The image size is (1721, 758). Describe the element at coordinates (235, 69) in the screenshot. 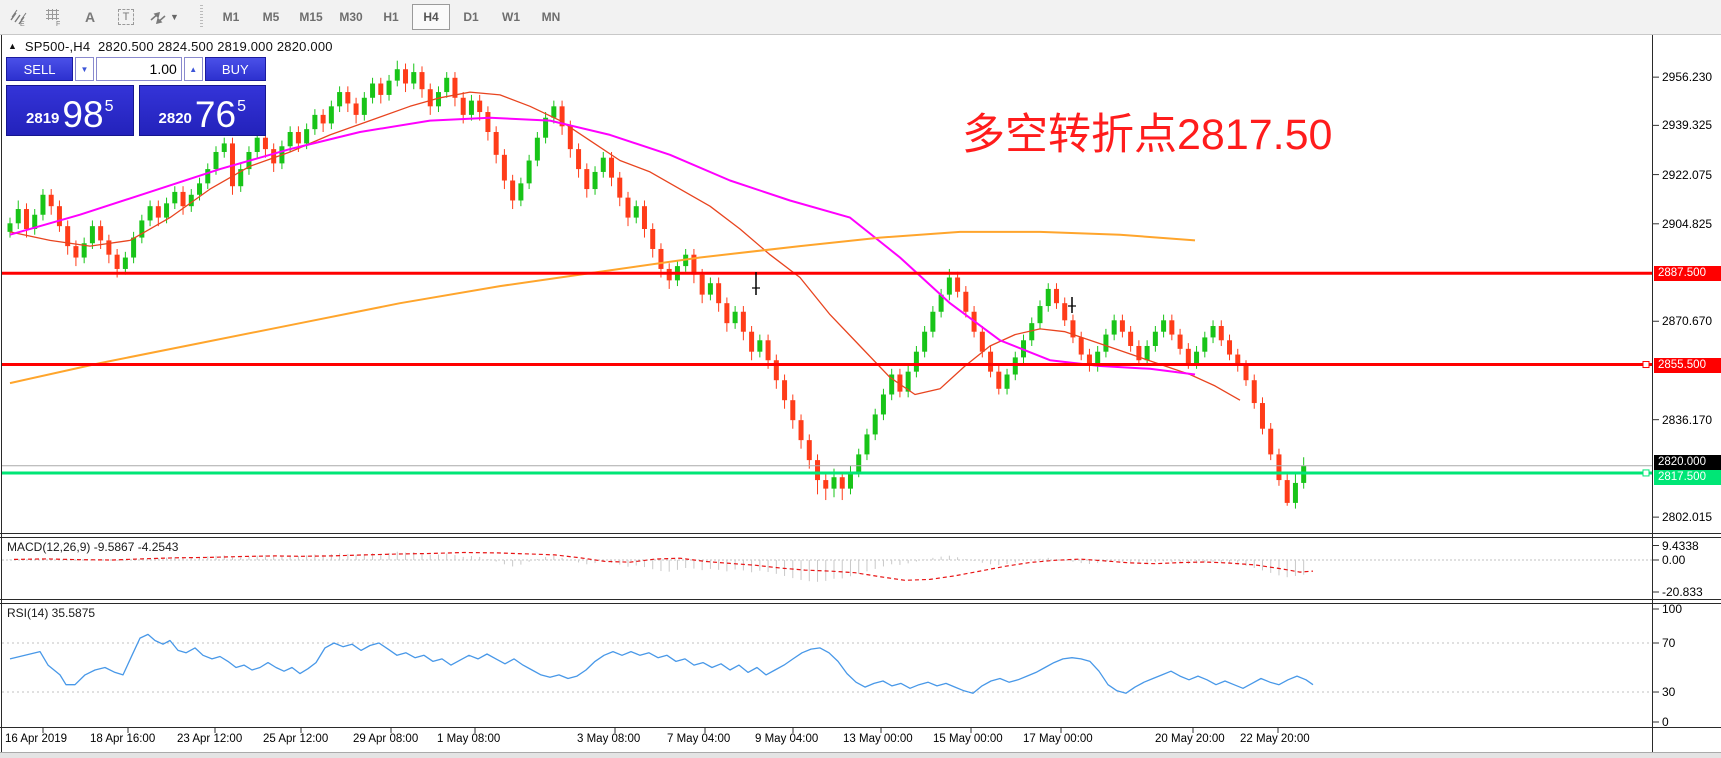

I see `buy-button: BUY` at that location.